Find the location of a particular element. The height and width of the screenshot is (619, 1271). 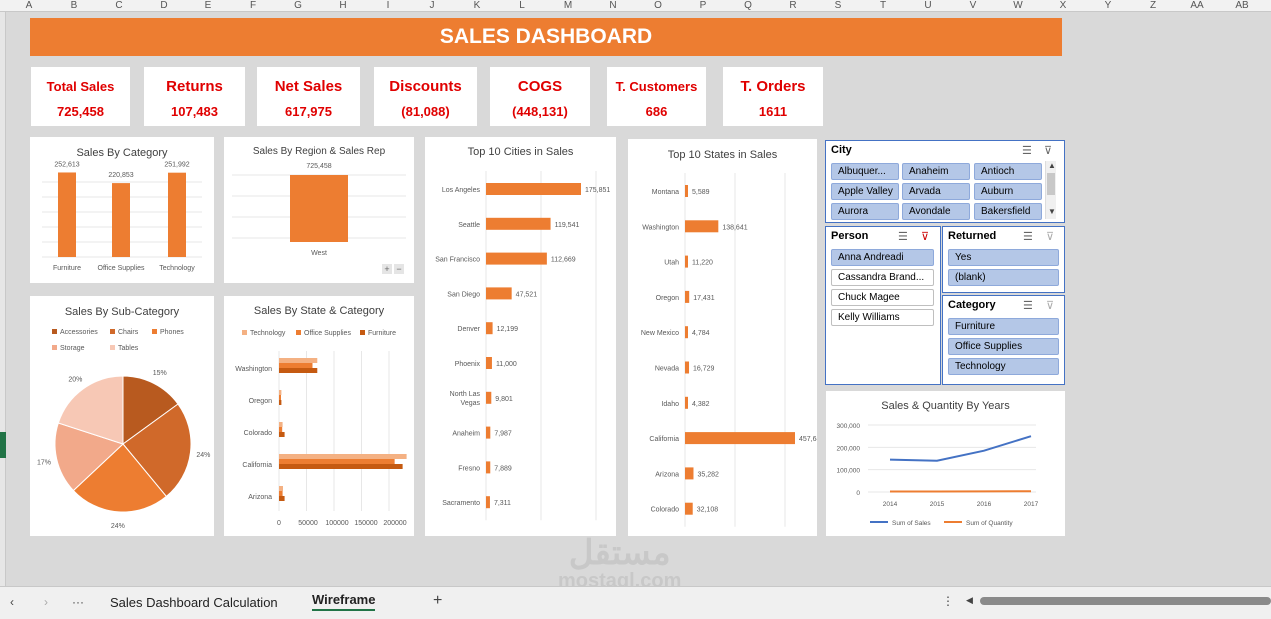

scroll-left-icon: ◀ is located at coordinates (969, 600).